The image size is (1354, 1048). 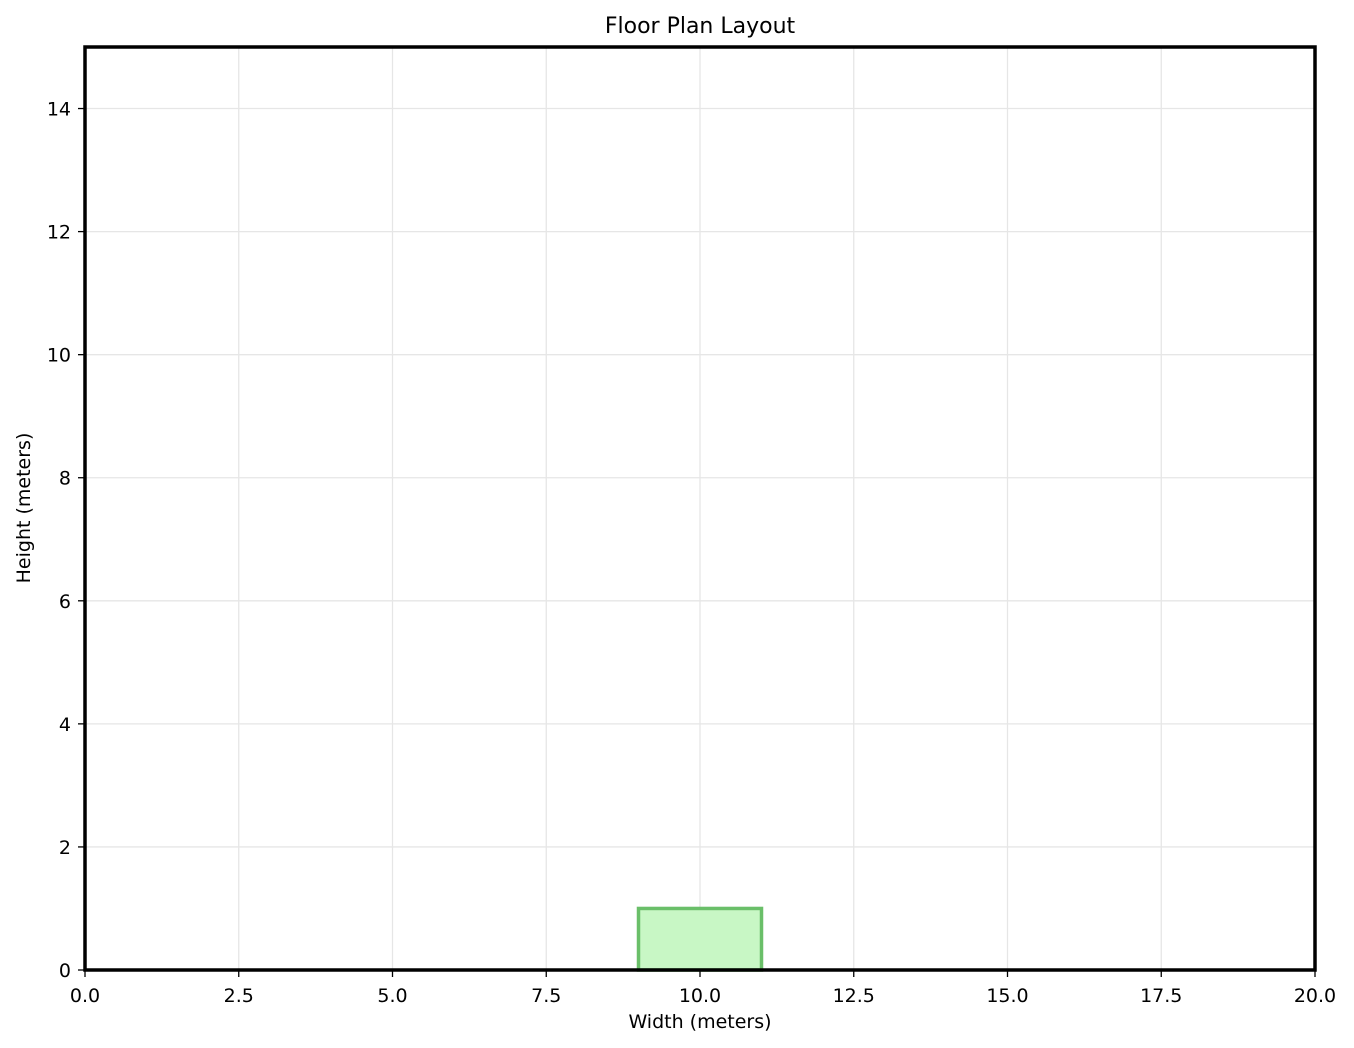 What do you see at coordinates (59, 356) in the screenshot?
I see `y-tick-label: 10` at bounding box center [59, 356].